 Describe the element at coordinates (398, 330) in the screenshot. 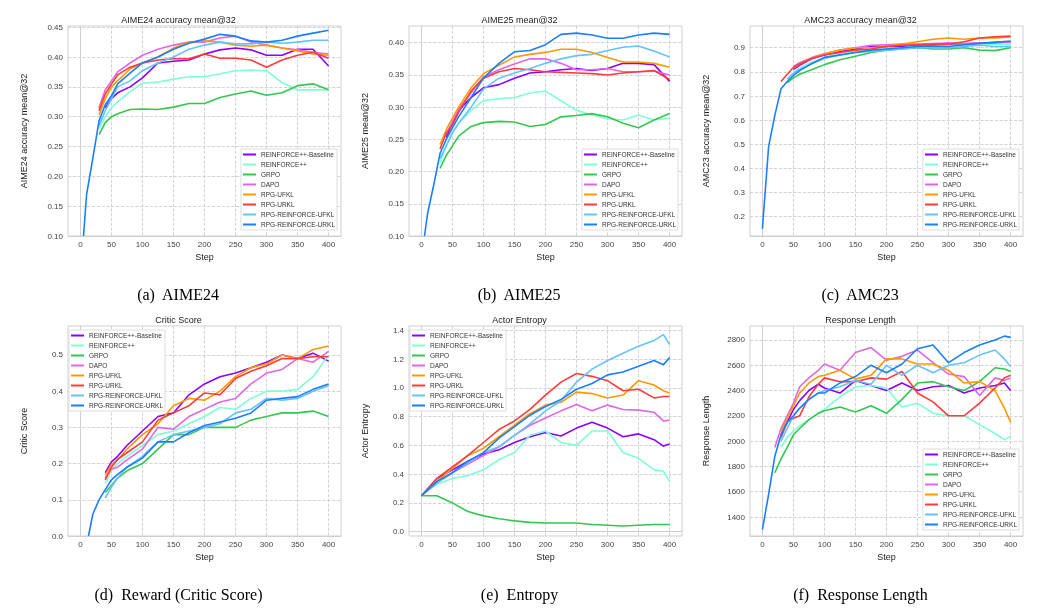

I see `y-tick-label: 1.4` at that location.